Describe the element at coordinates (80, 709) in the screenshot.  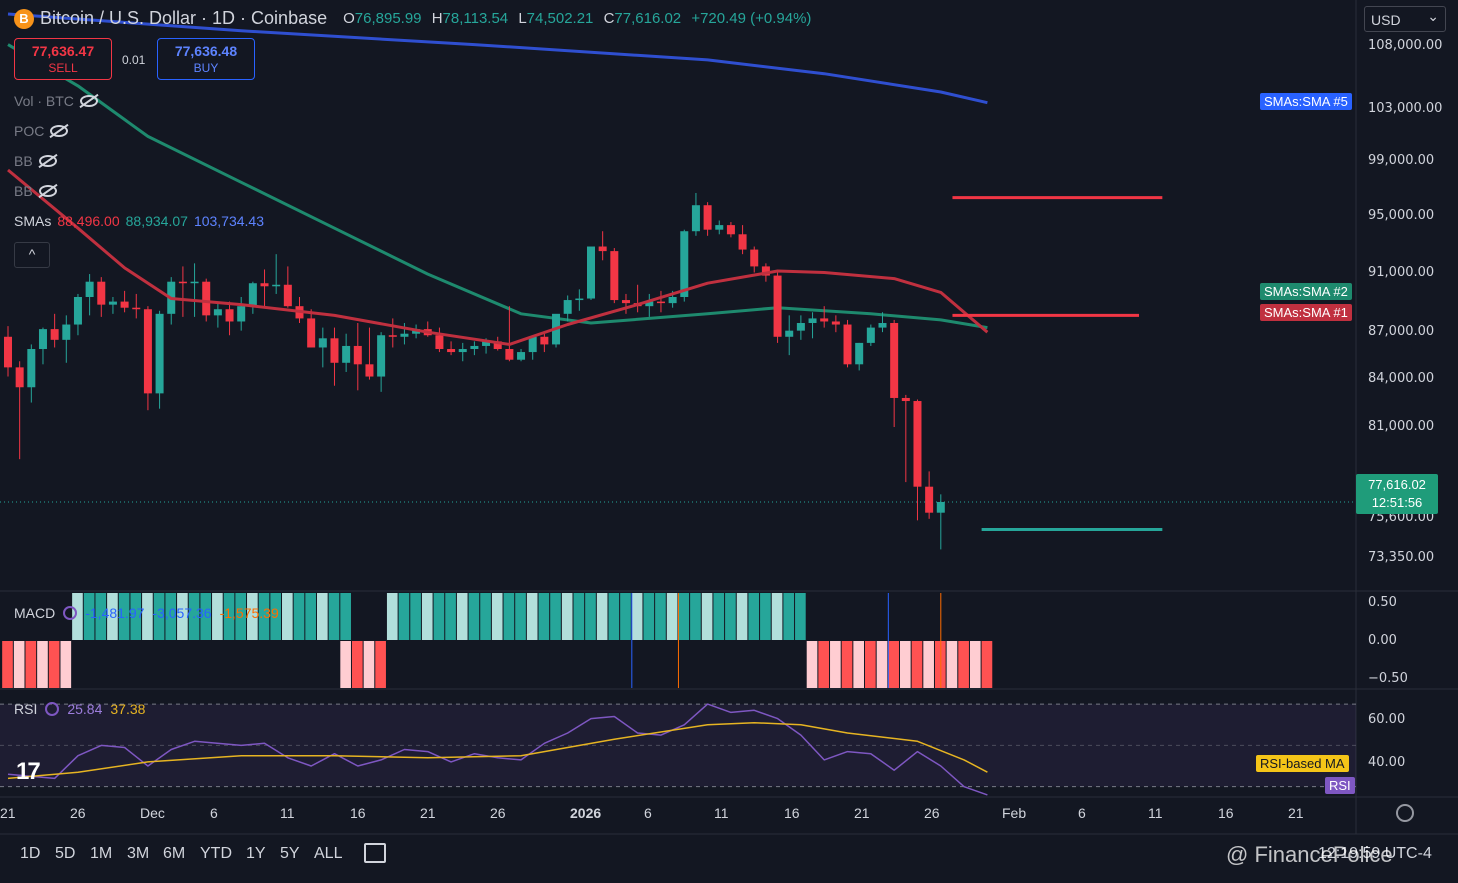
I see `rsi-legend: RSI 25.84 37.38` at that location.